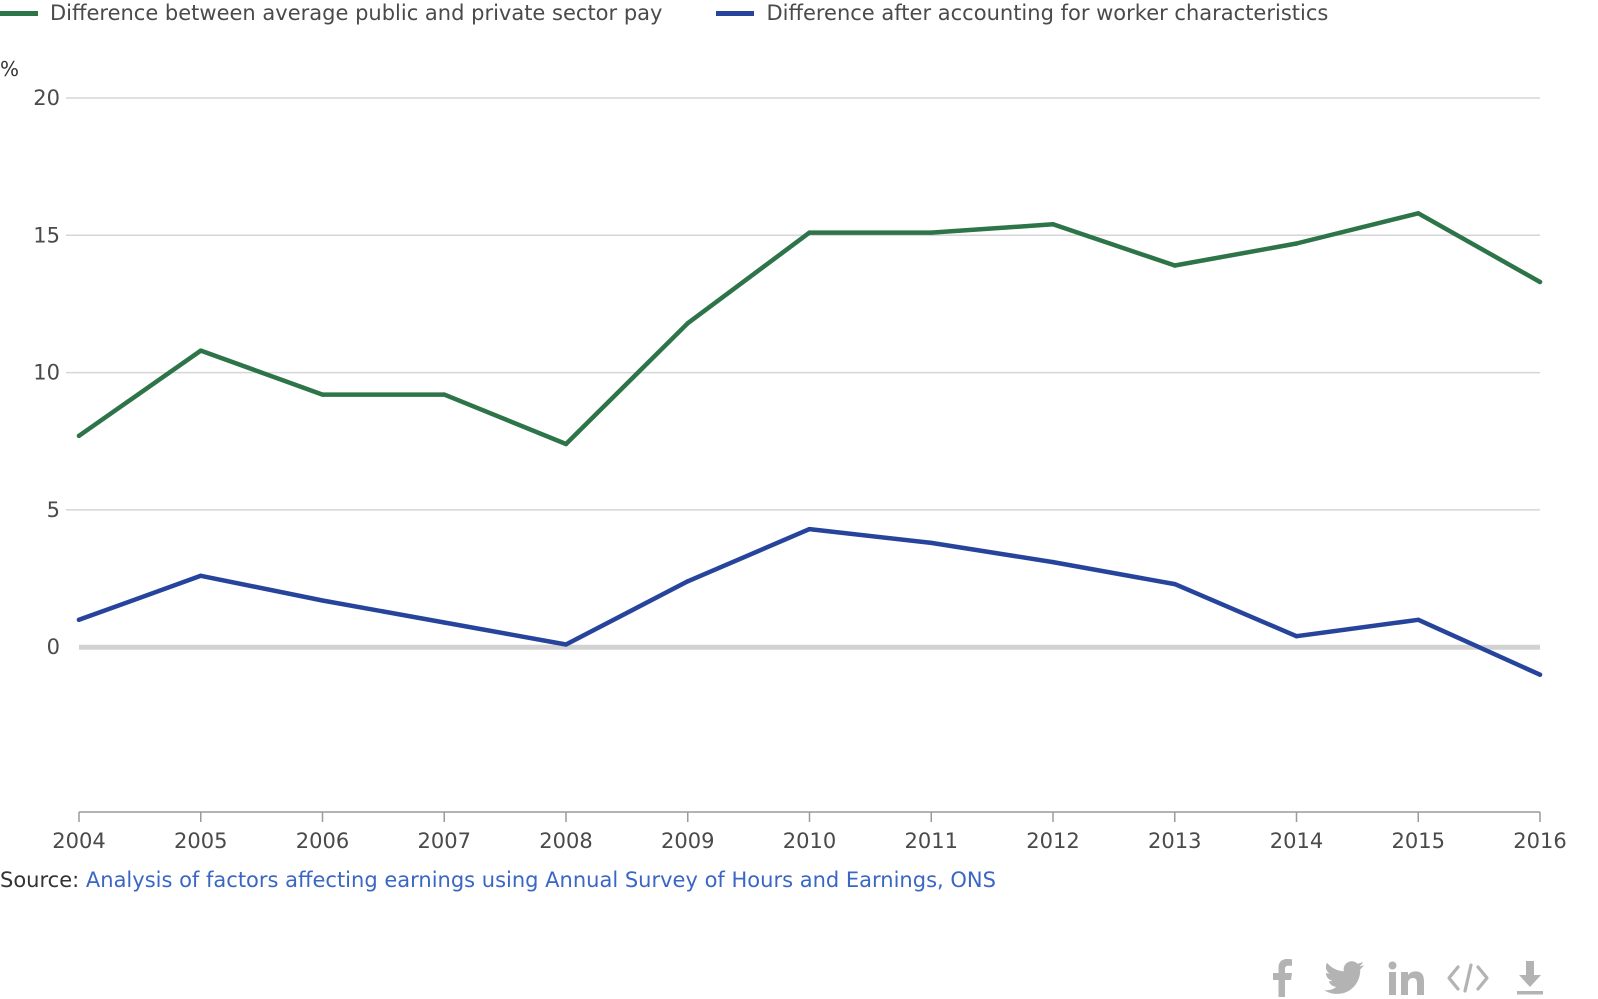  What do you see at coordinates (931, 841) in the screenshot?
I see `x-tick-label-2011: 2011` at bounding box center [931, 841].